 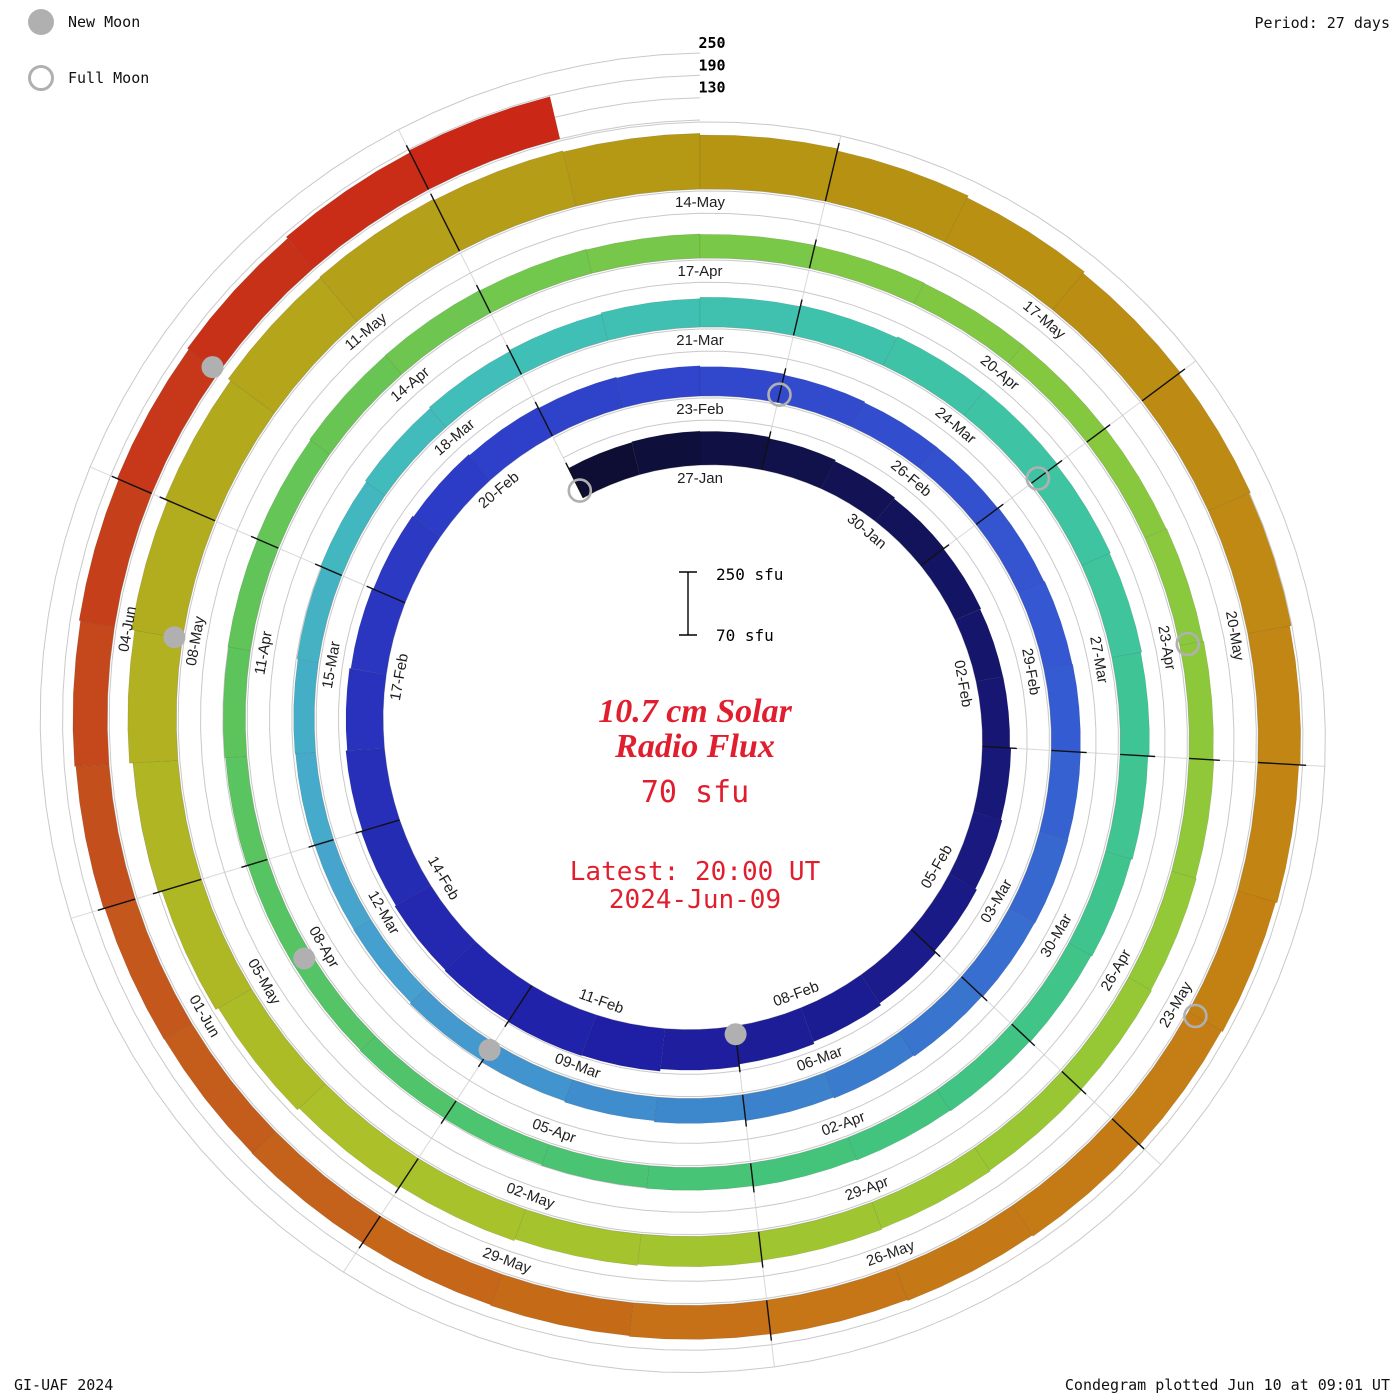 I want to click on latest-time-label: Latest: 20:00 UT, so click(x=695, y=872).